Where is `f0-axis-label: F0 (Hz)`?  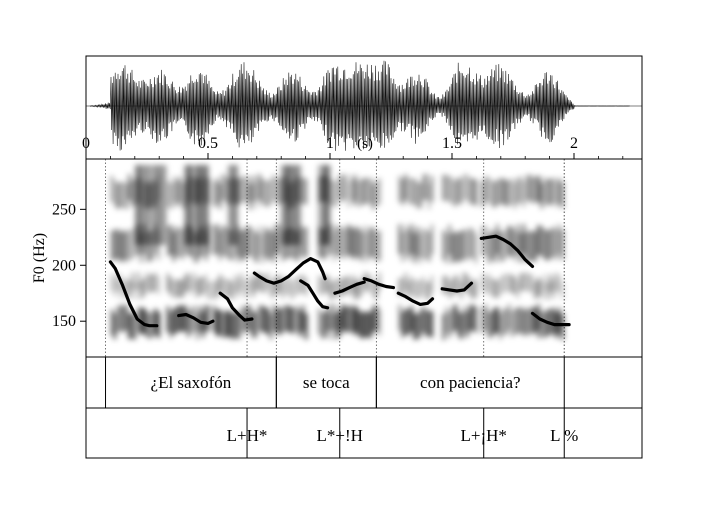
f0-axis-label: F0 (Hz) is located at coordinates (39, 258).